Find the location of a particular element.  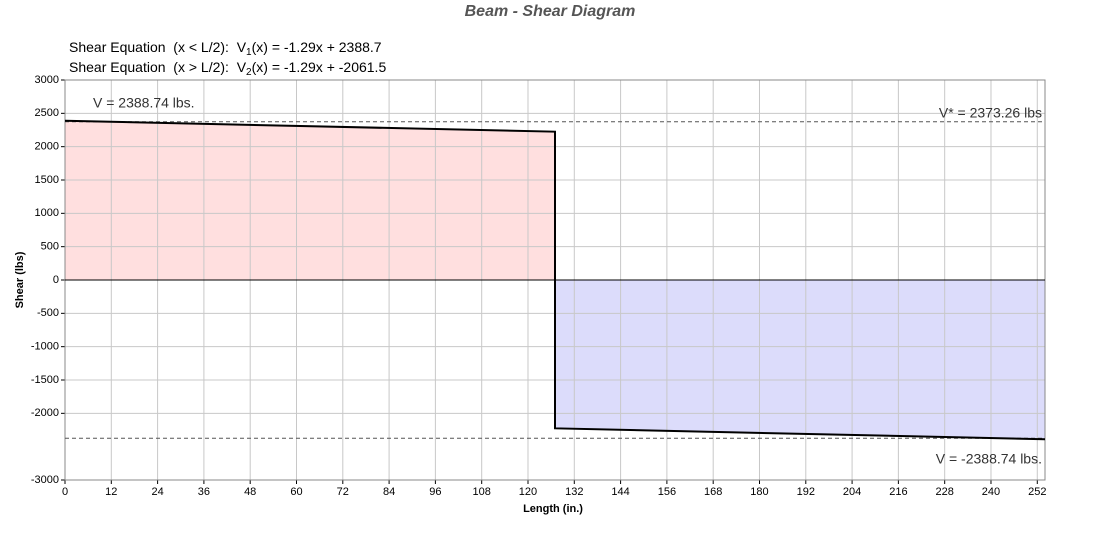

equation-text: Shear Equation (x < L/2): V is located at coordinates (158, 47).